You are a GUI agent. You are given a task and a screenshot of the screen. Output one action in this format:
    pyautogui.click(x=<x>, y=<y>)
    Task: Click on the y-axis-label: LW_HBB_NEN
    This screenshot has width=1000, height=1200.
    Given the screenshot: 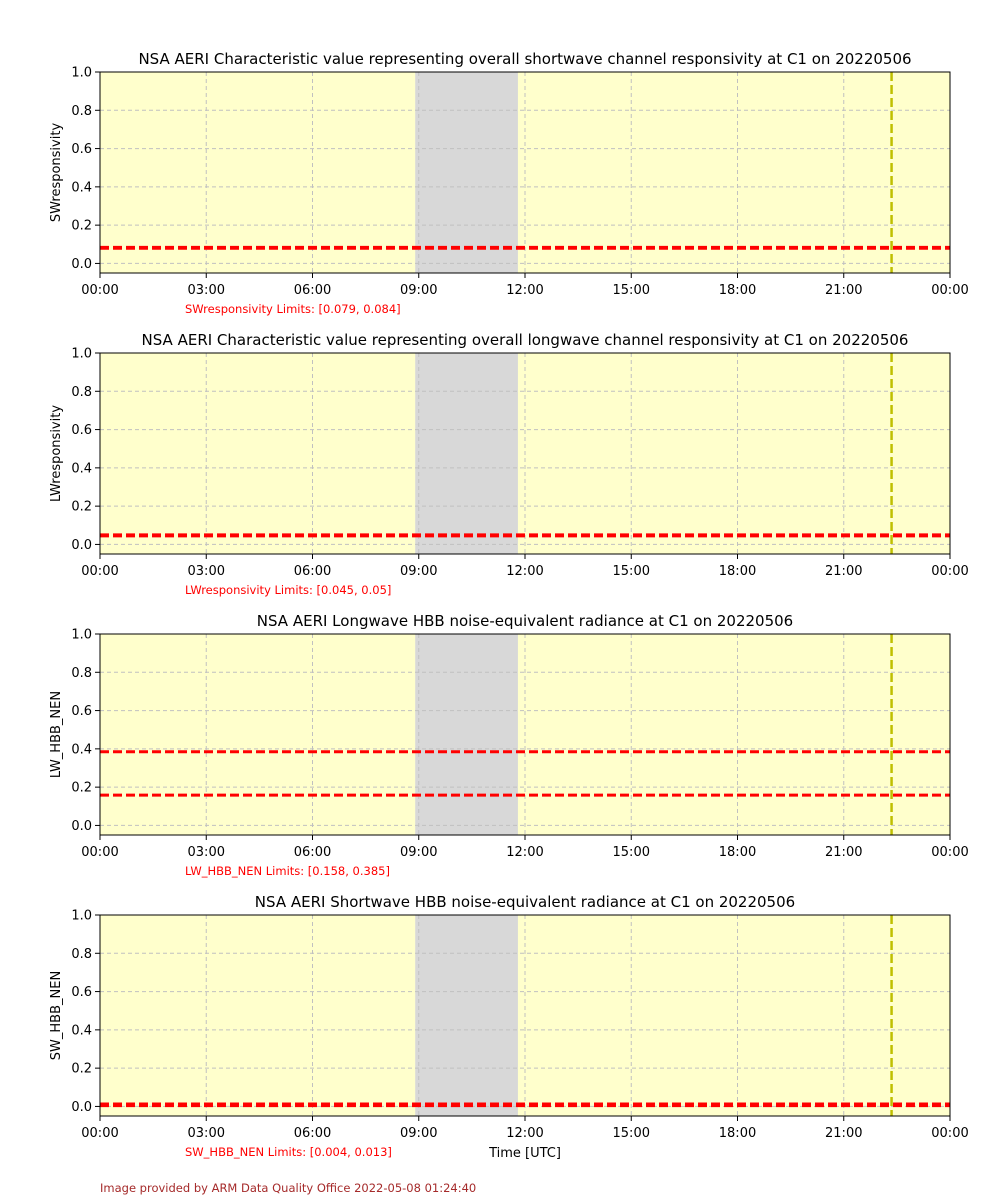 What is the action you would take?
    pyautogui.click(x=56, y=734)
    